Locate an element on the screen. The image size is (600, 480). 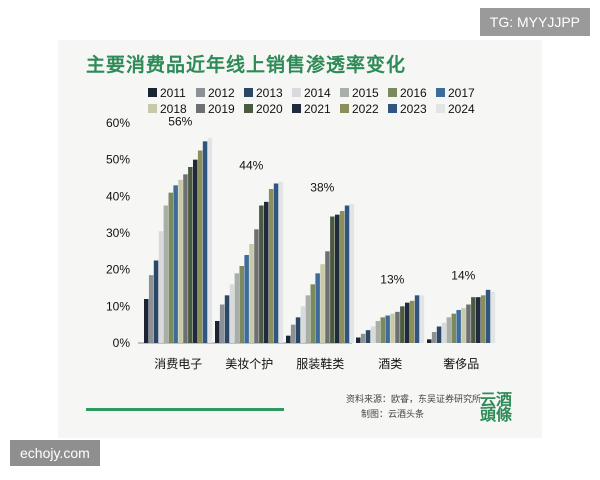
legend-label: 2023 is located at coordinates (413, 109).